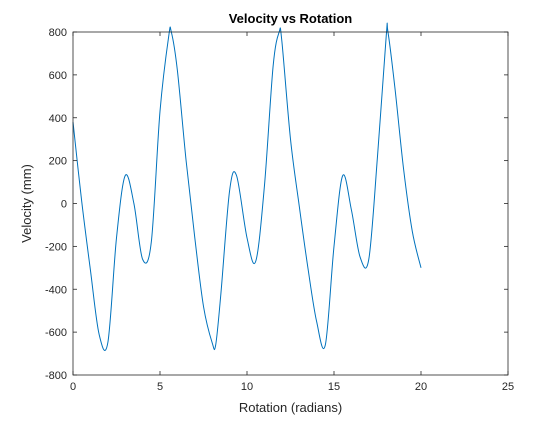 The height and width of the screenshot is (425, 560). Describe the element at coordinates (290, 407) in the screenshot. I see `x-axis-label: Rotation (radians)` at that location.